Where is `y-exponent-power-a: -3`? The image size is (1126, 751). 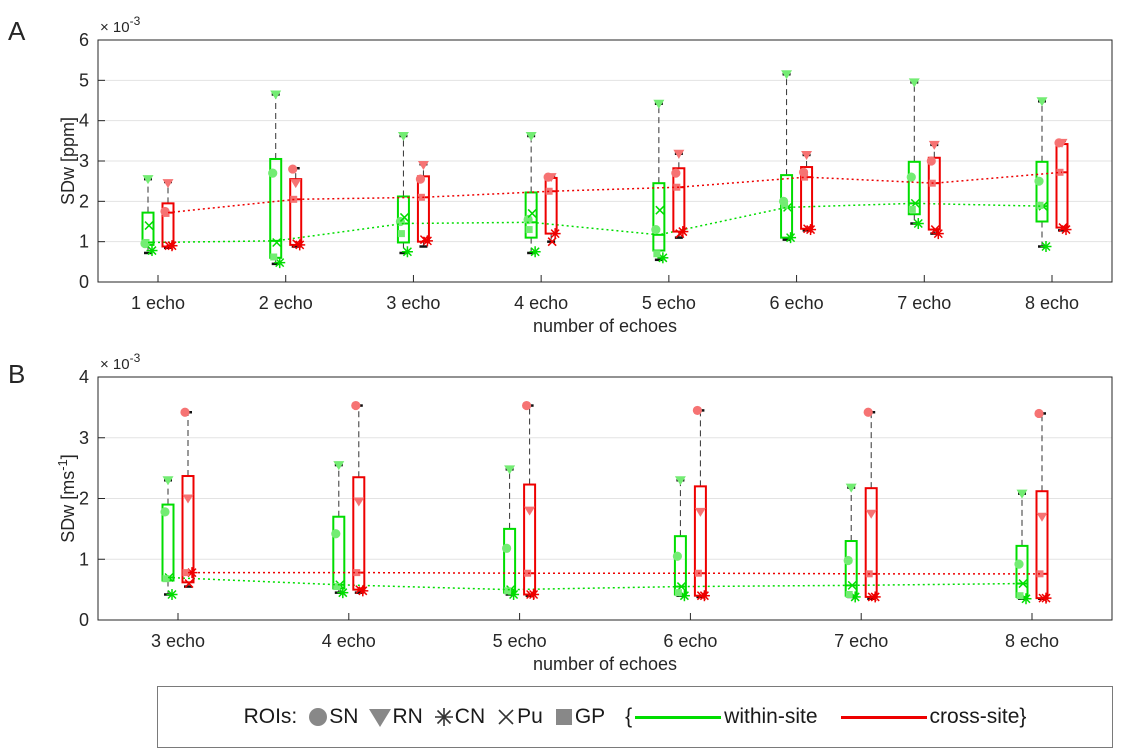
y-exponent-power-a: -3 is located at coordinates (135, 21).